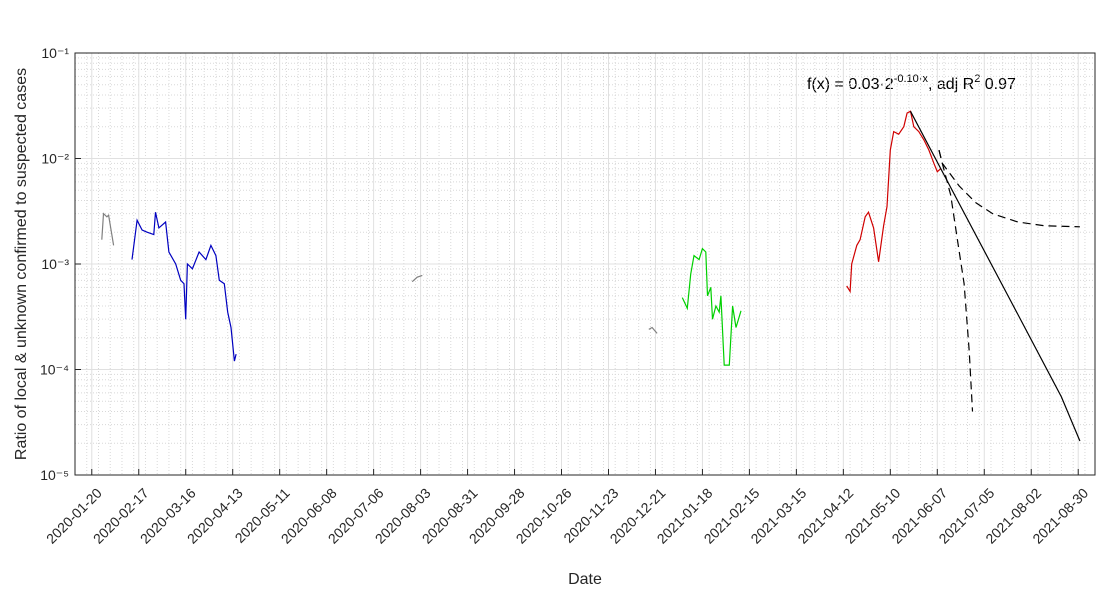 The width and height of the screenshot is (1111, 592). What do you see at coordinates (54, 370) in the screenshot?
I see `y-tick-label: 10⁻⁴` at bounding box center [54, 370].